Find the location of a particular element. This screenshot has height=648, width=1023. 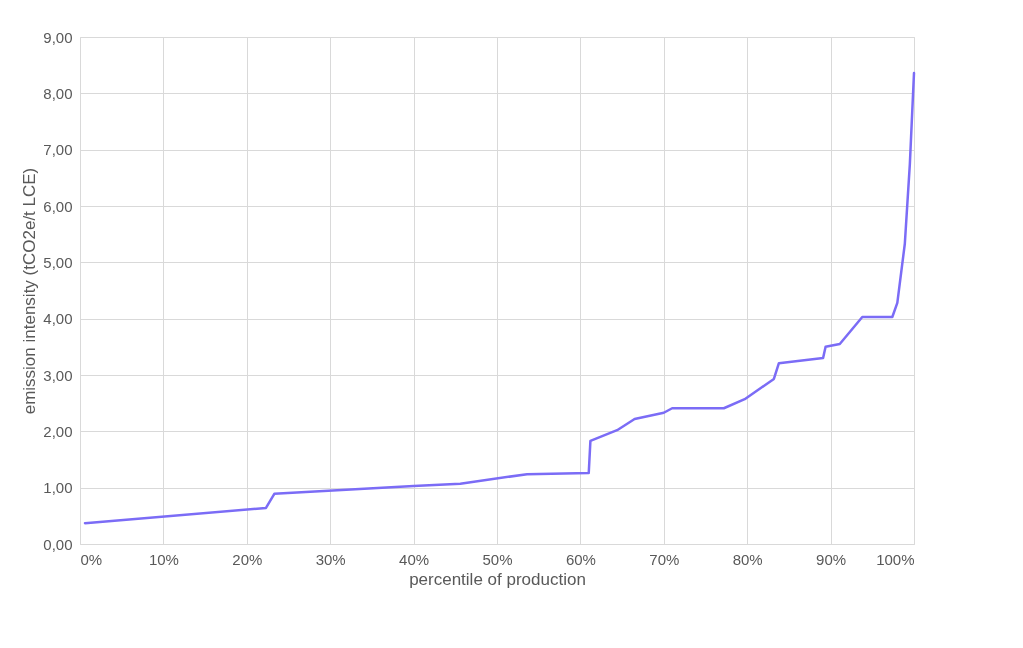

x-tick-label: 40% is located at coordinates (414, 559).